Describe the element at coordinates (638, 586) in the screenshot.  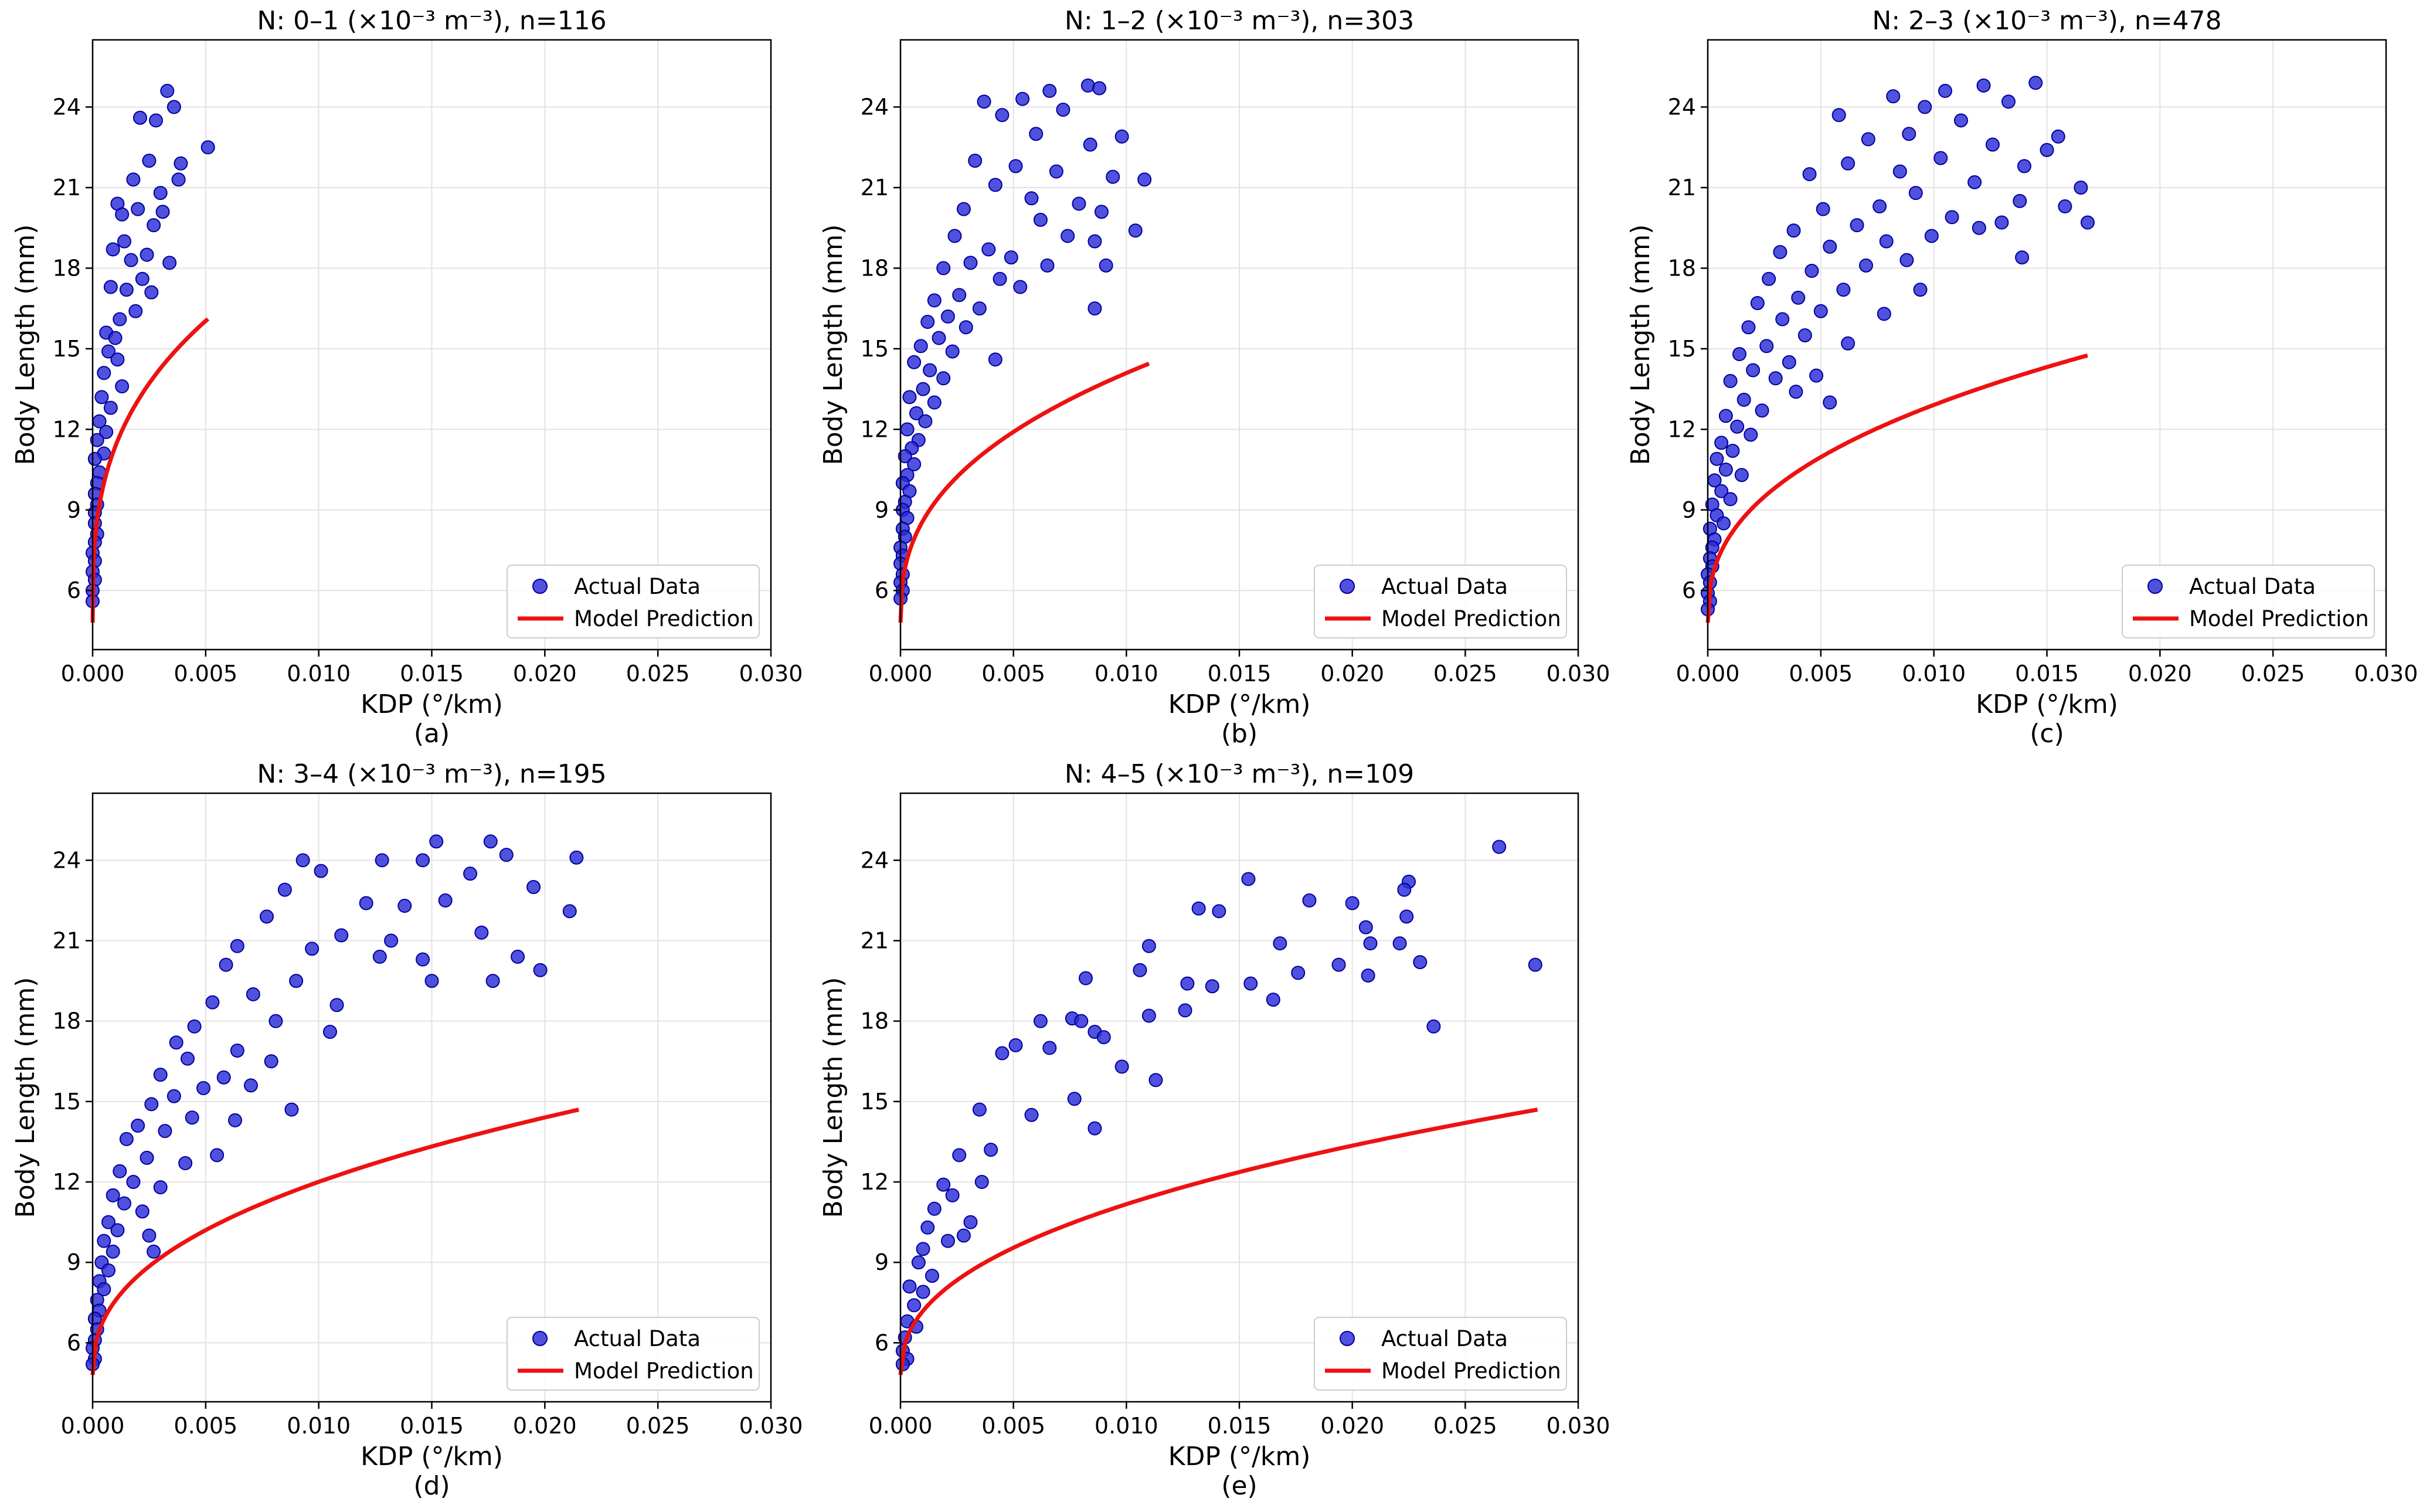
I see `legend-label-actual: Actual Data` at that location.